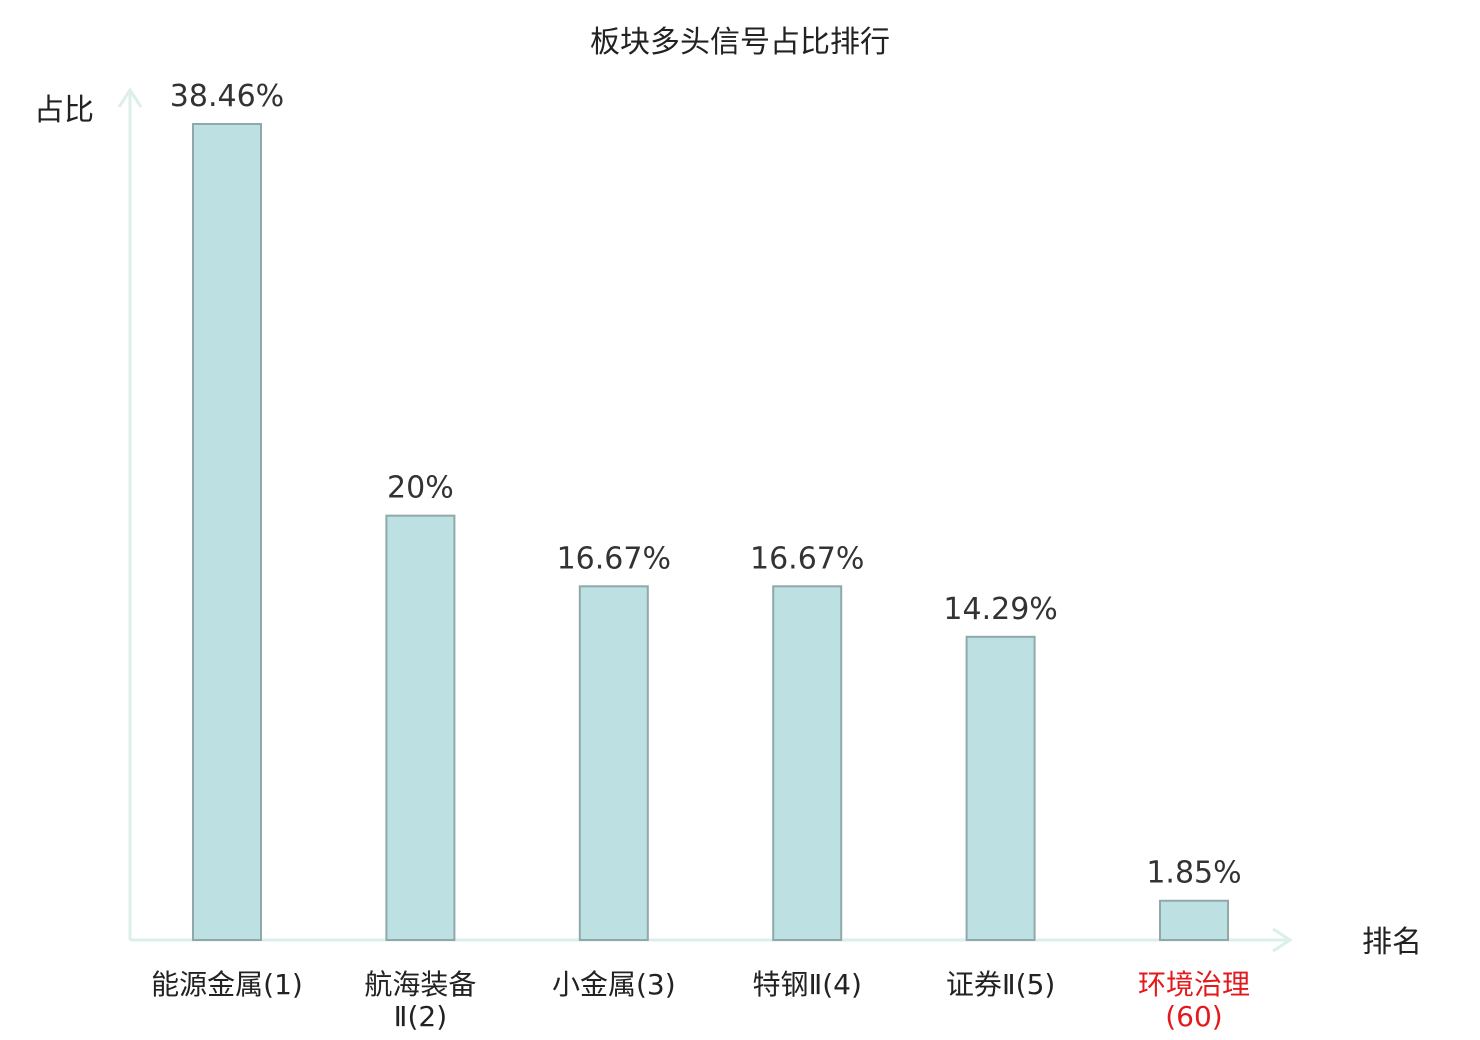 The image size is (1480, 1040). What do you see at coordinates (130, 513) in the screenshot?
I see `y-axis` at bounding box center [130, 513].